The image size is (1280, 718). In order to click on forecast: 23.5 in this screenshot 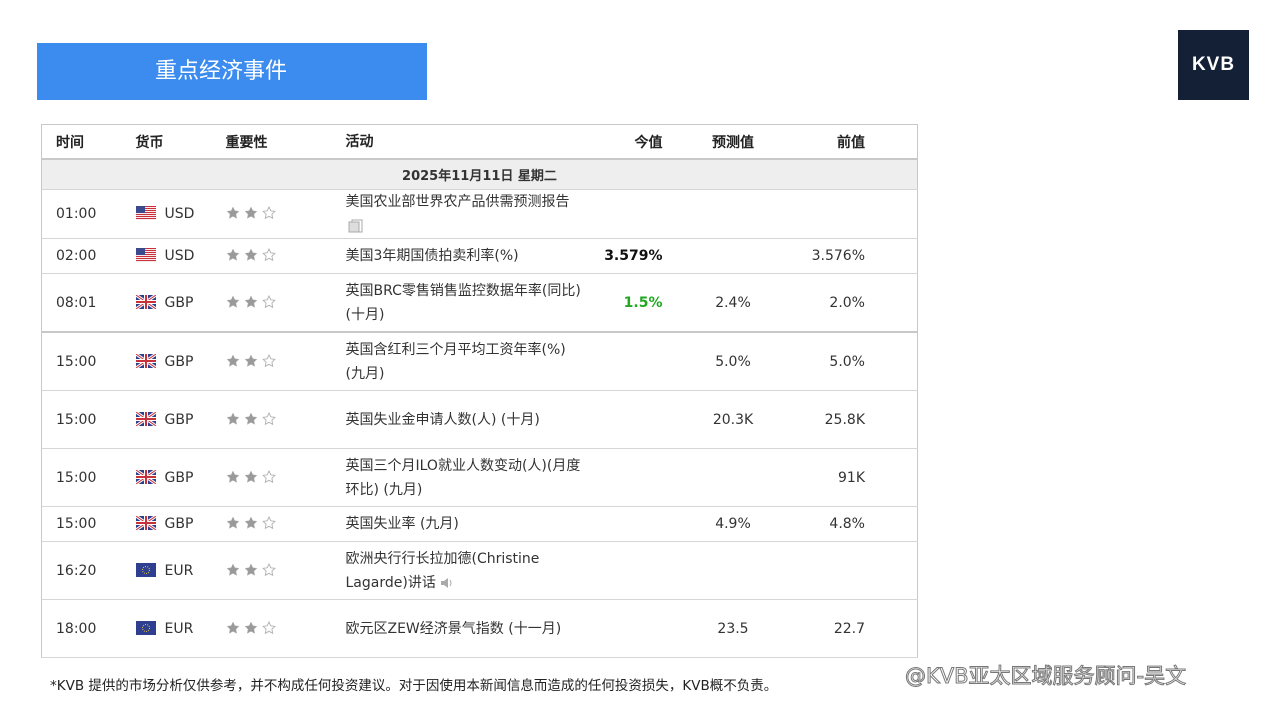, I will do `click(733, 628)`.